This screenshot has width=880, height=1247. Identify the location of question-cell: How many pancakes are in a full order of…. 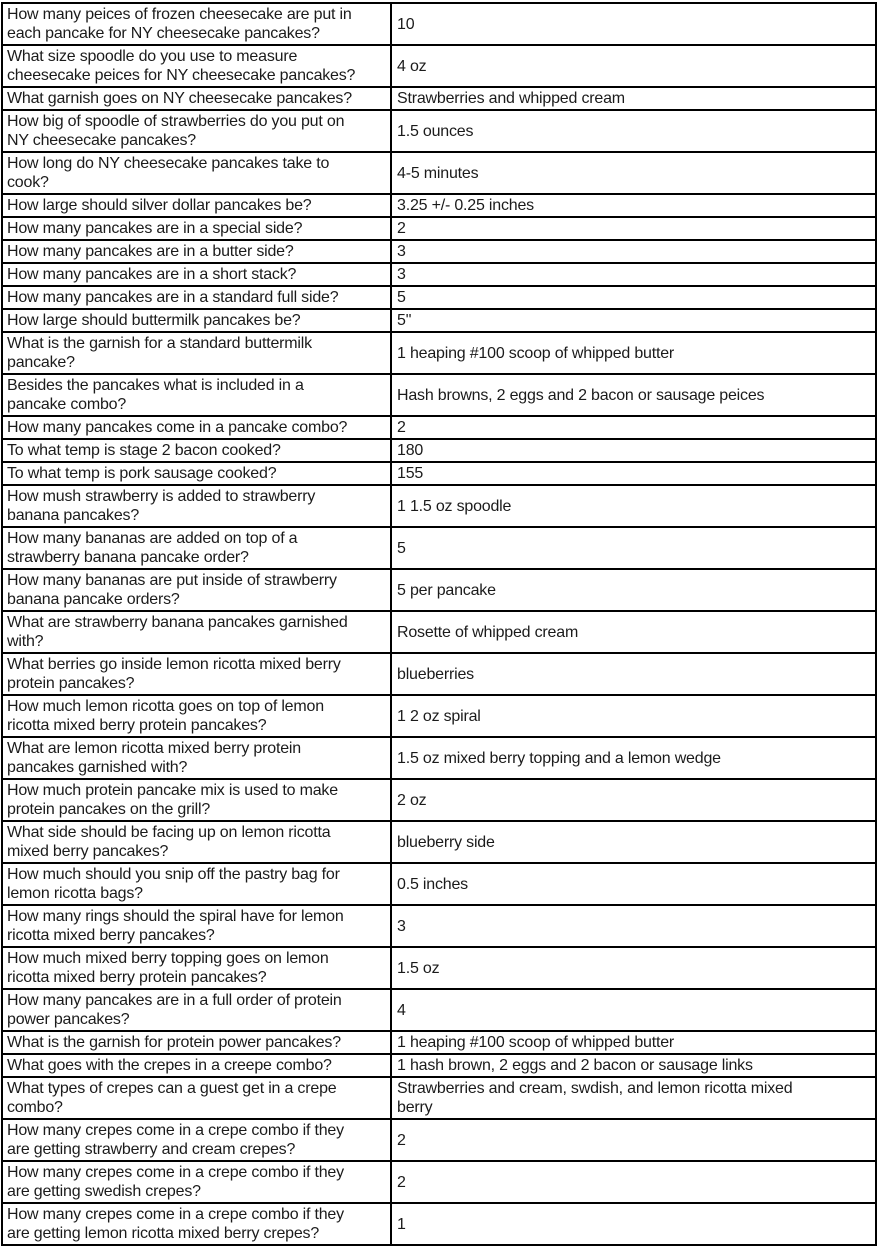
(196, 1010).